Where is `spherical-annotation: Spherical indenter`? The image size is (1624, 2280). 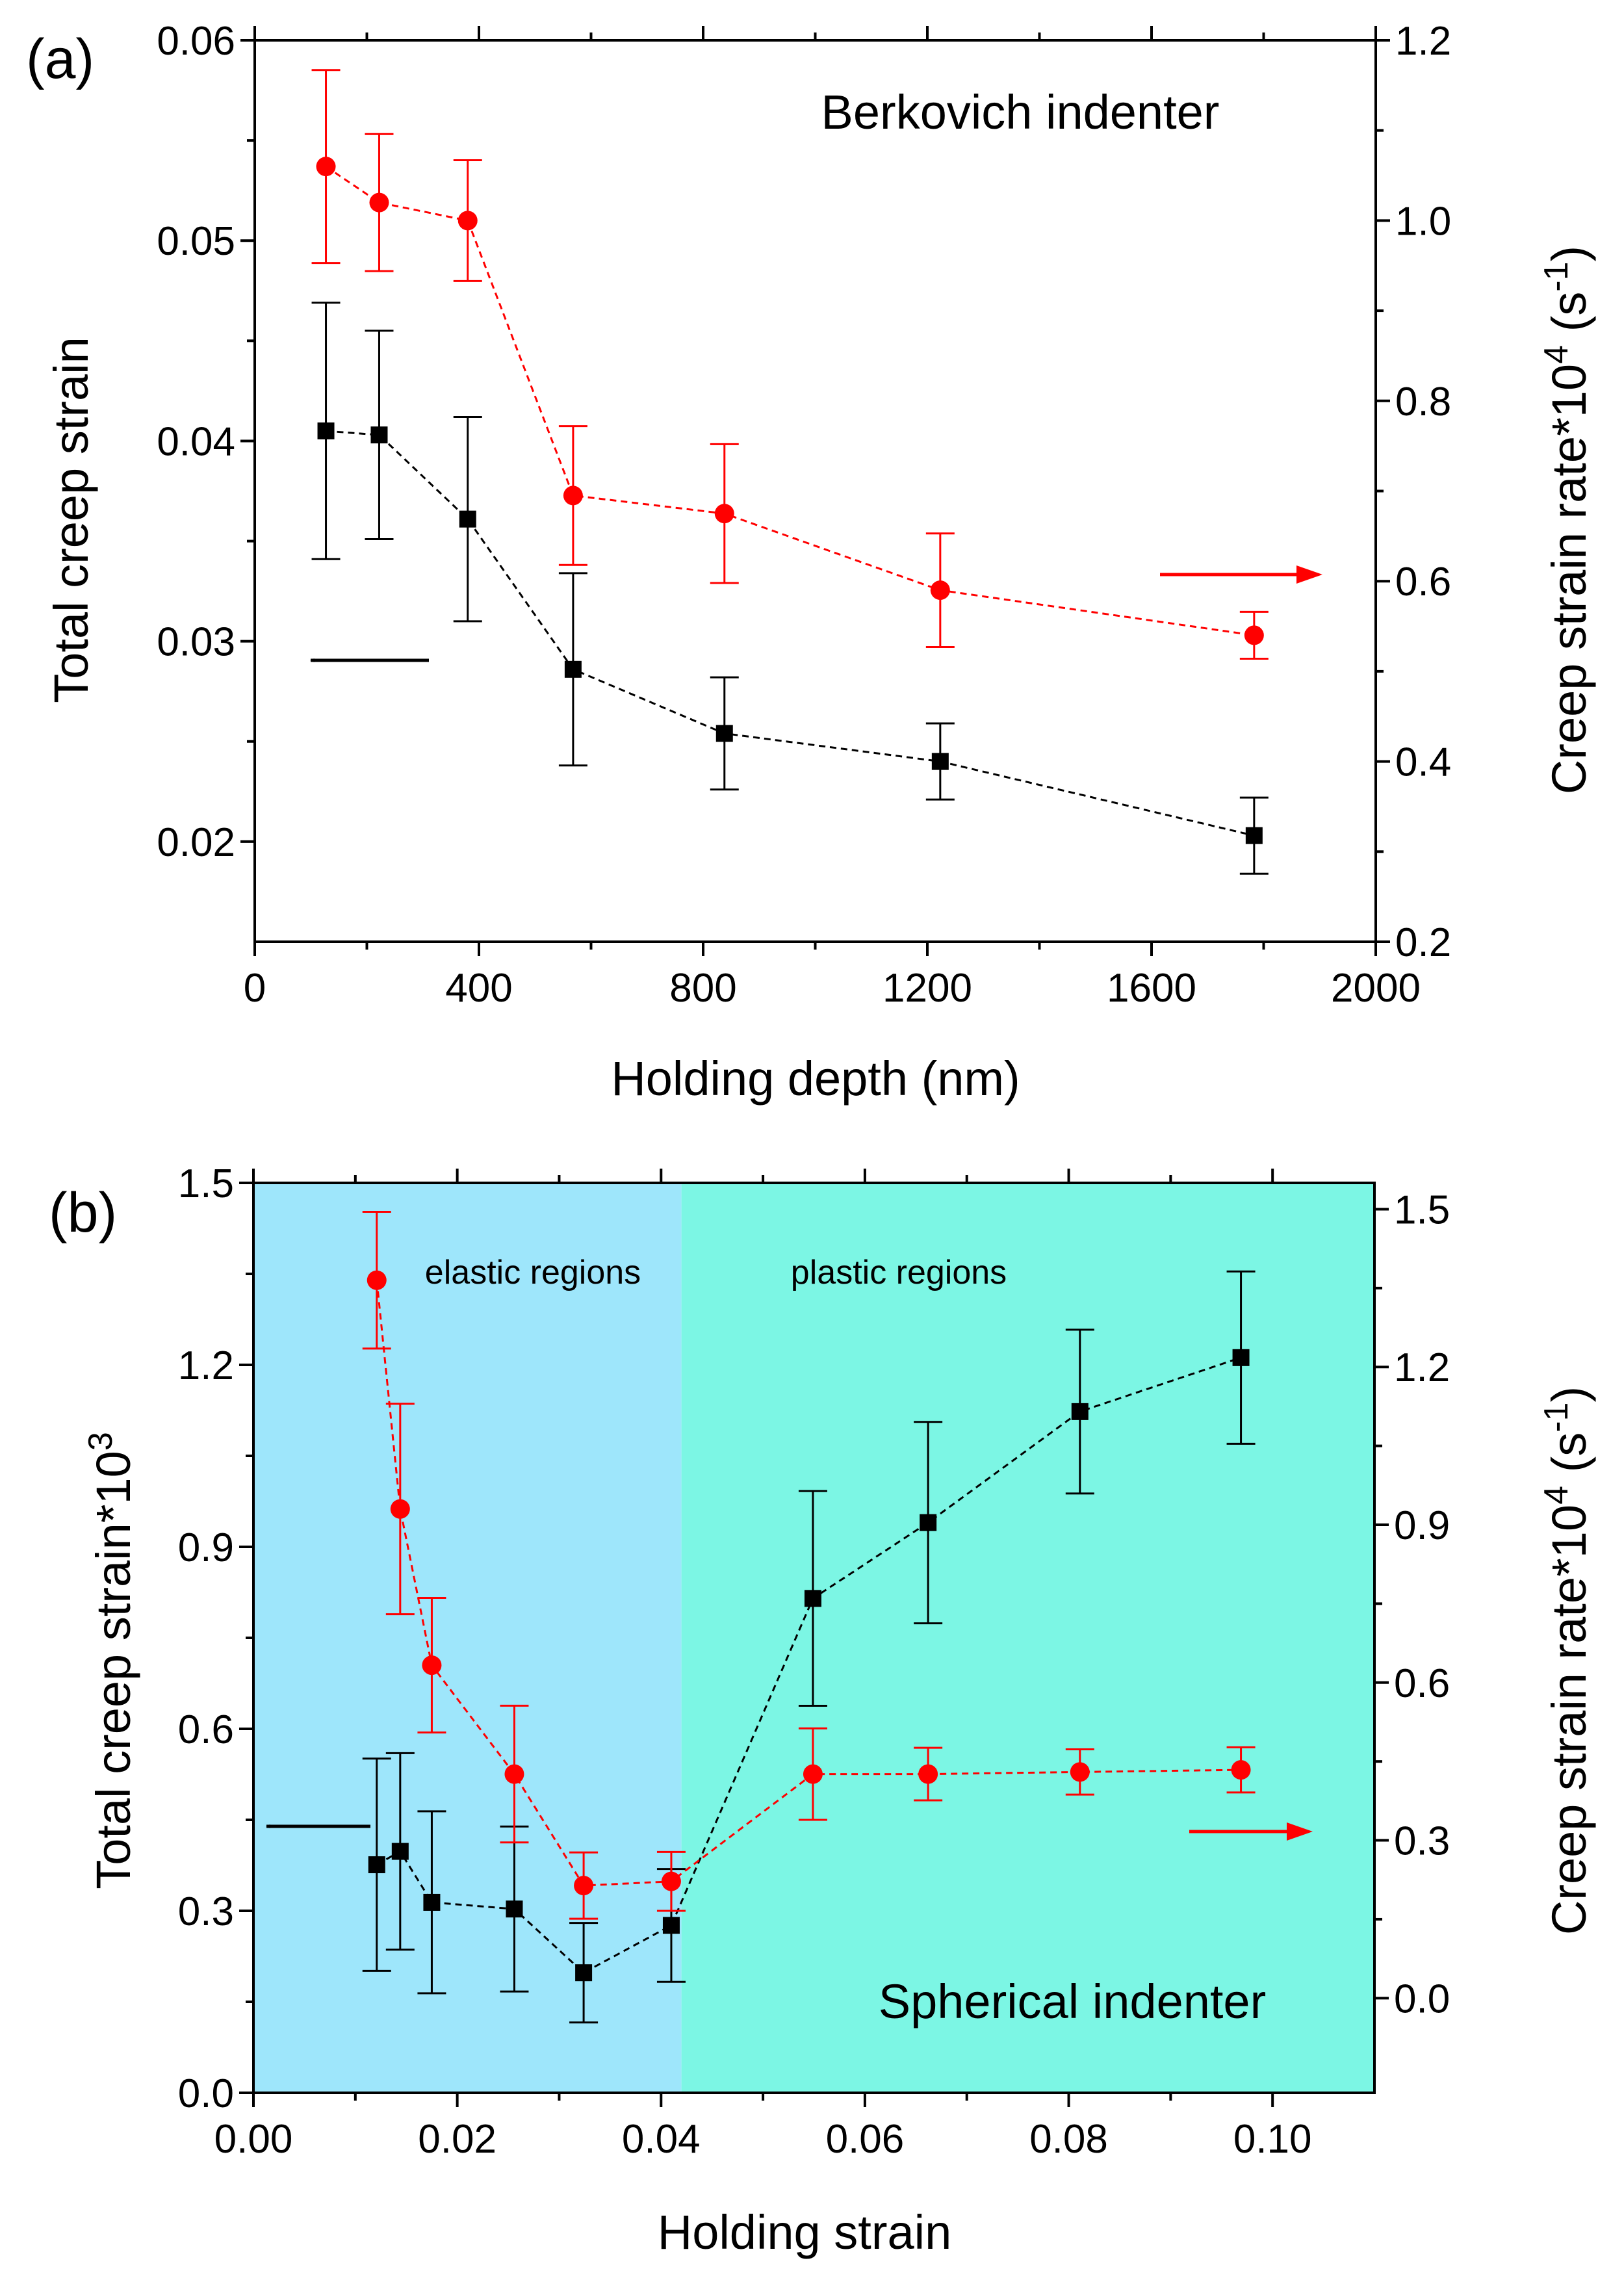 spherical-annotation: Spherical indenter is located at coordinates (1072, 2001).